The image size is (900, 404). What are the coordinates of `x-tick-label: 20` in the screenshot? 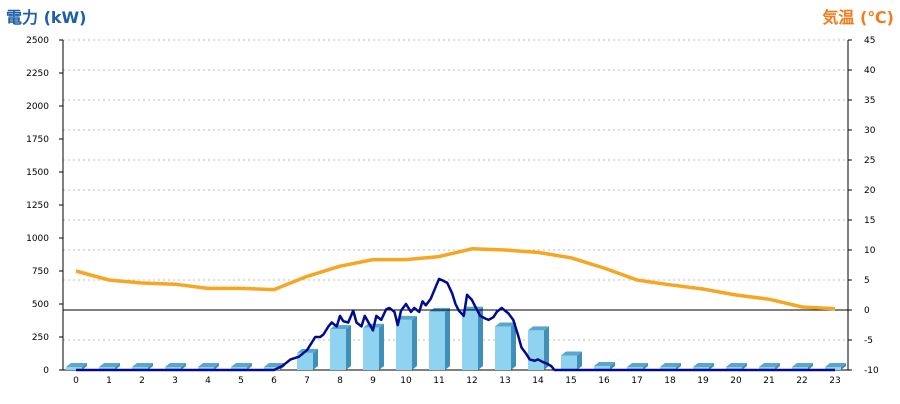 It's located at (736, 381).